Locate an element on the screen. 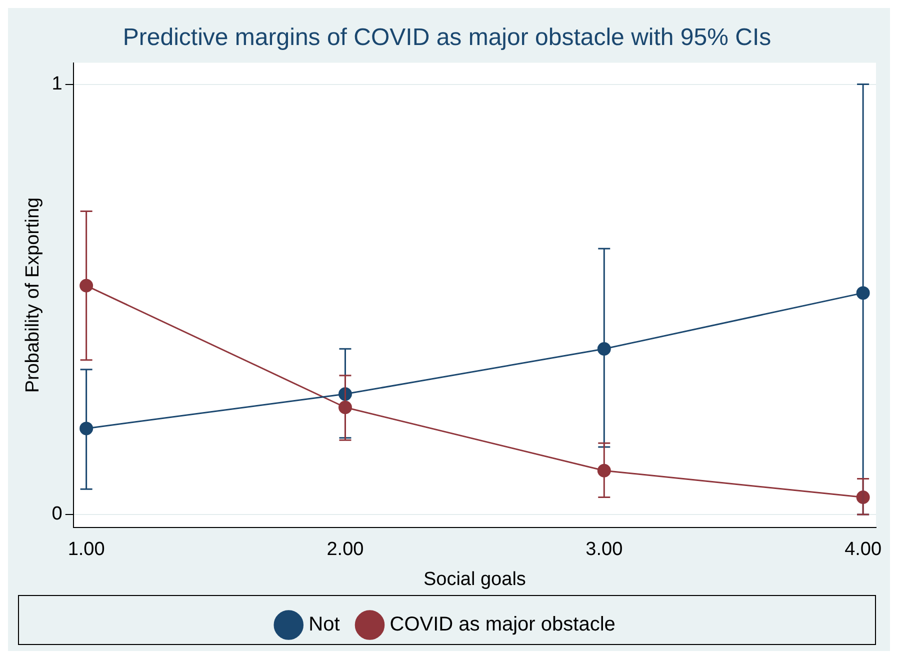 This screenshot has height=659, width=898. x-tick-label: 1.00 is located at coordinates (86, 549).